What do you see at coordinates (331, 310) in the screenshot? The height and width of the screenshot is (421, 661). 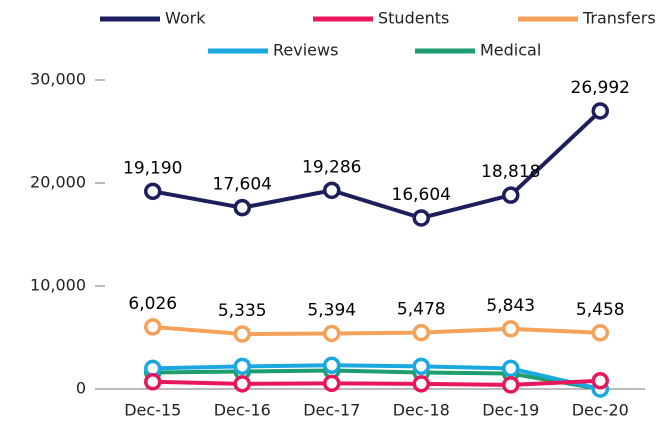 I see `data-label: 5,394` at bounding box center [331, 310].